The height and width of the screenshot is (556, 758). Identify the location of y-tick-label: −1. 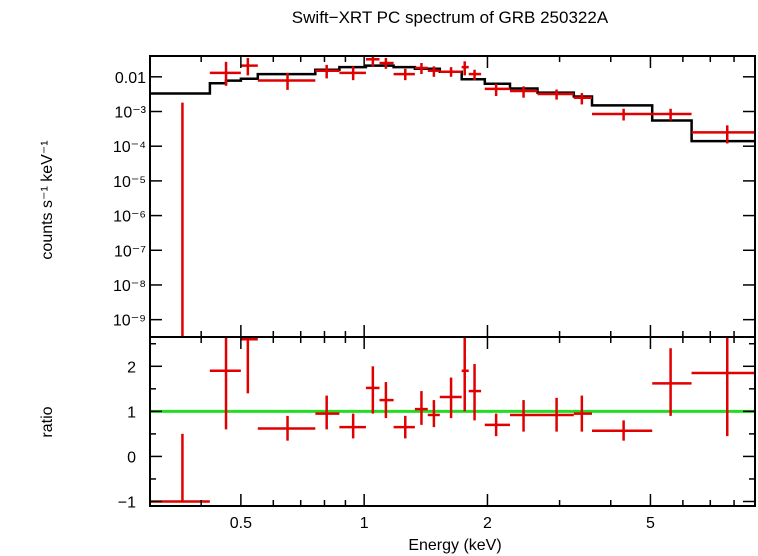
(127, 502).